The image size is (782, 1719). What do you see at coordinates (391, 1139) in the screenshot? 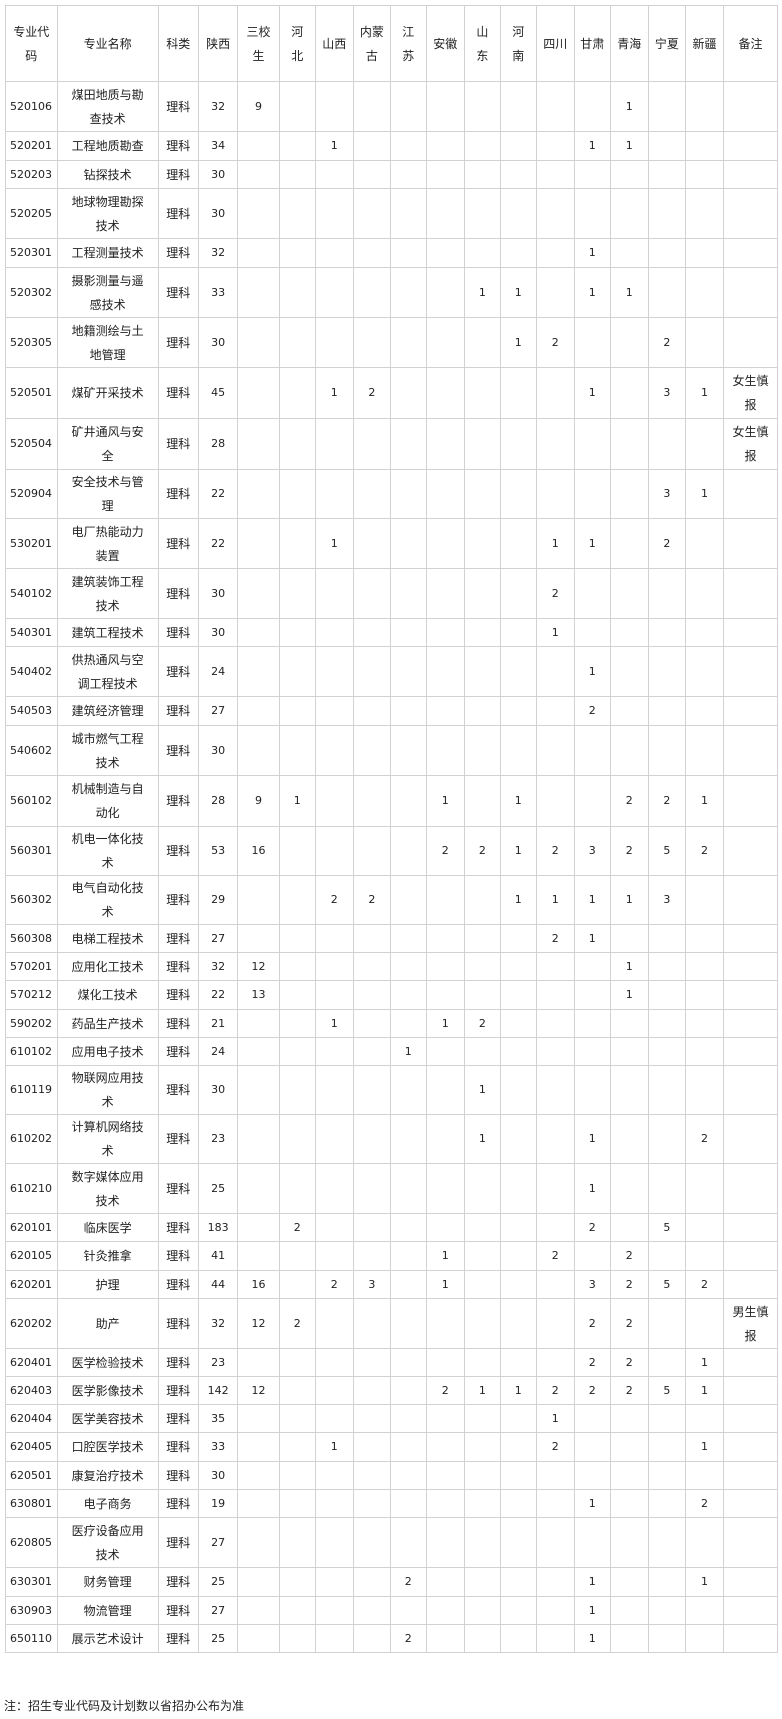
I see `table-row: 610202 计算机网络技术 理科 23 1 1 2` at bounding box center [391, 1139].